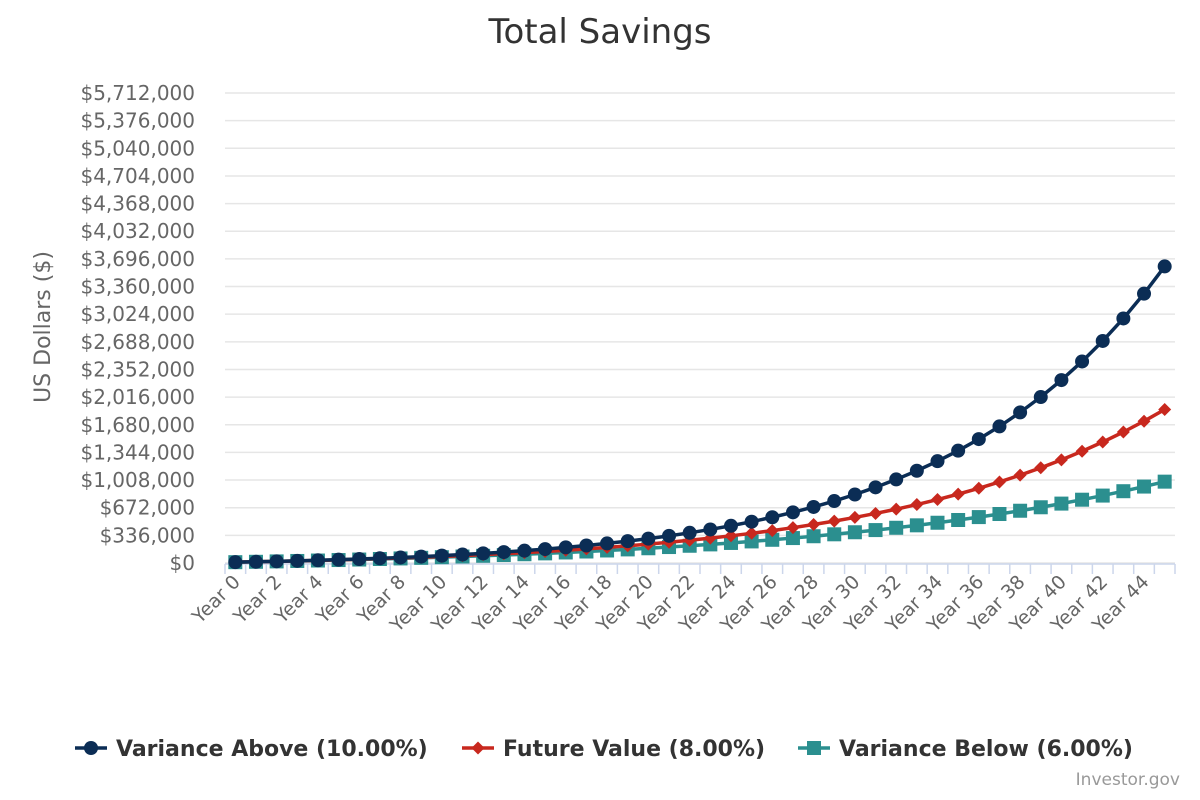  I want to click on y-tick-label: $5,040,000, so click(137, 148).